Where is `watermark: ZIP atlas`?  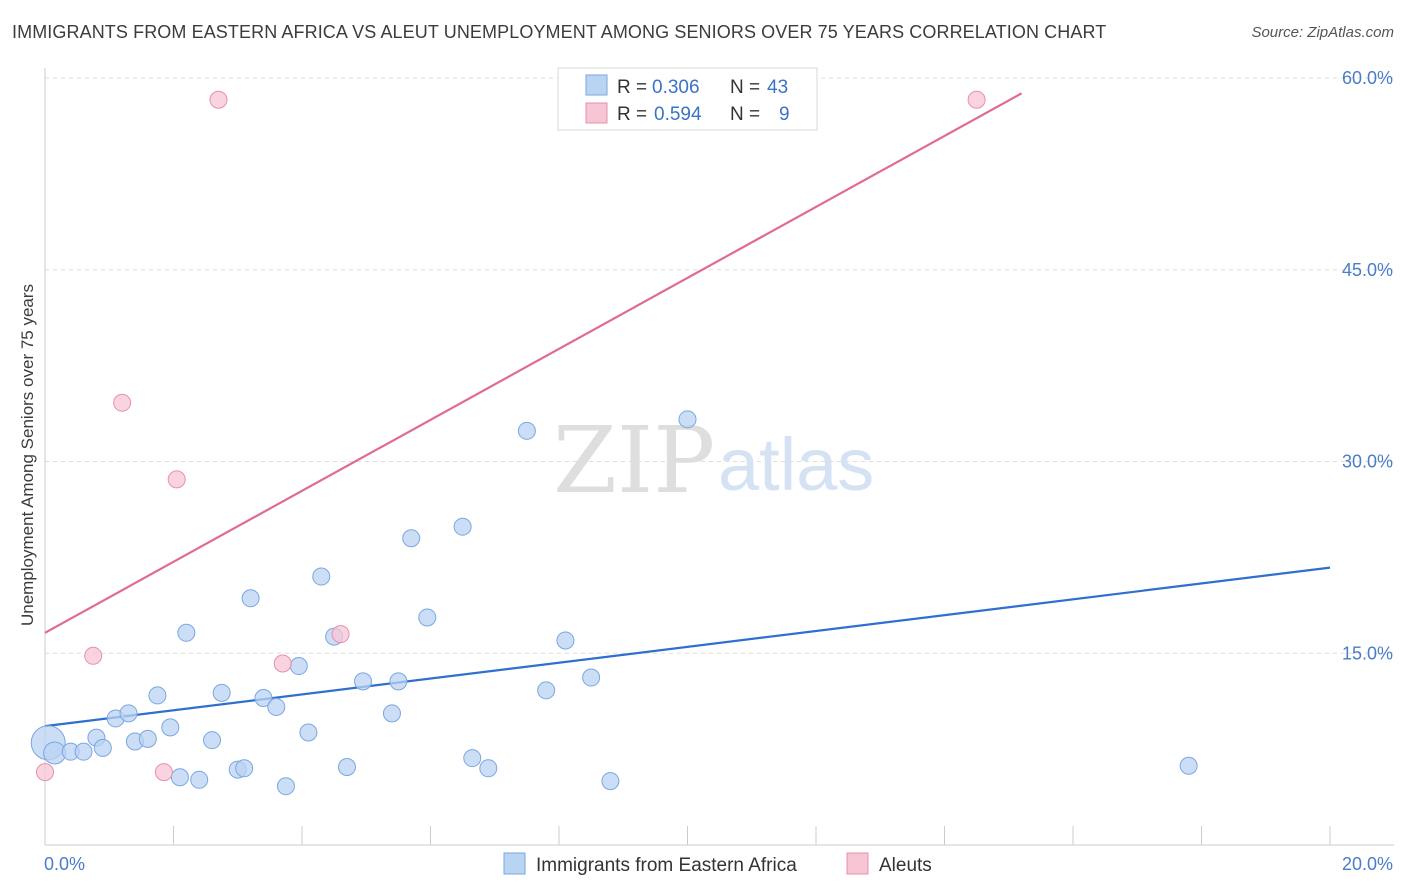
watermark: ZIP atlas is located at coordinates (713, 460).